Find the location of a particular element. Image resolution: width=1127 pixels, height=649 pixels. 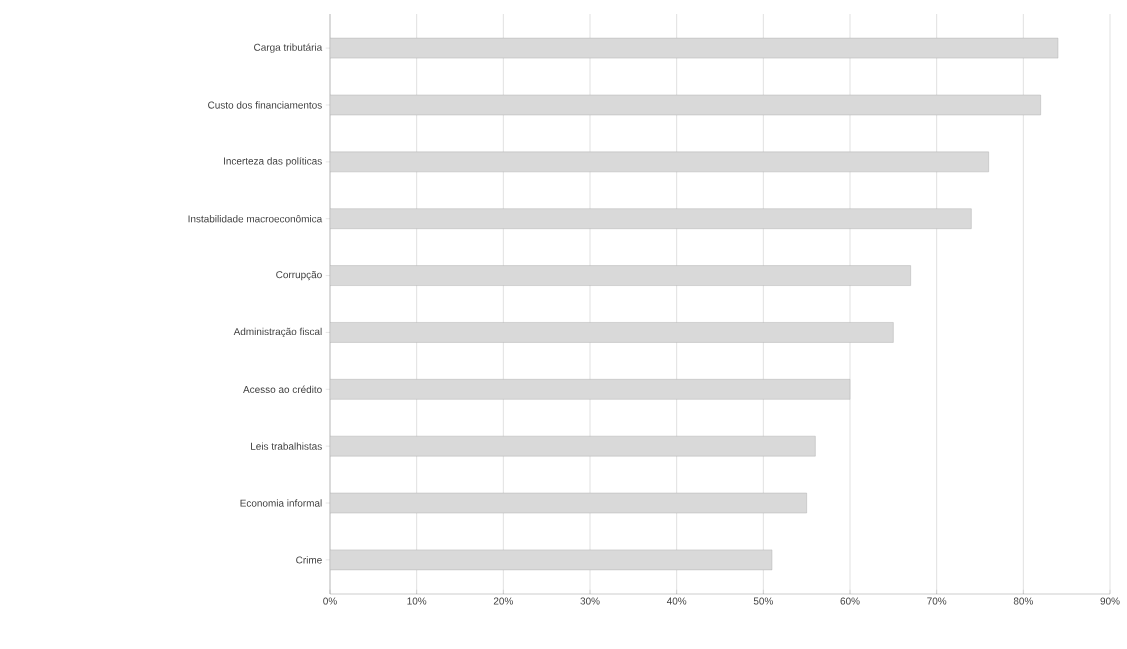

y-tick-label: Administração fiscal is located at coordinates (277, 332).